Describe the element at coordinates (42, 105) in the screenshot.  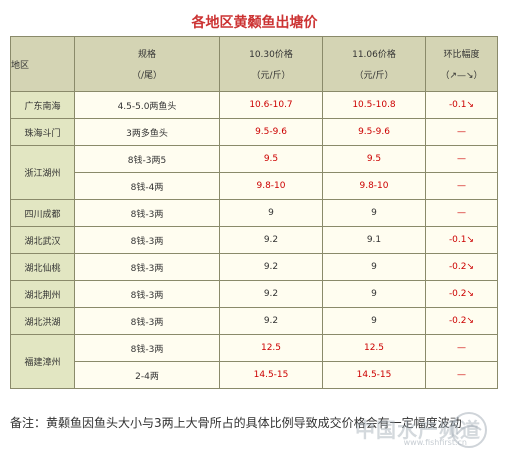
I see `region-cell: 广东南海` at that location.